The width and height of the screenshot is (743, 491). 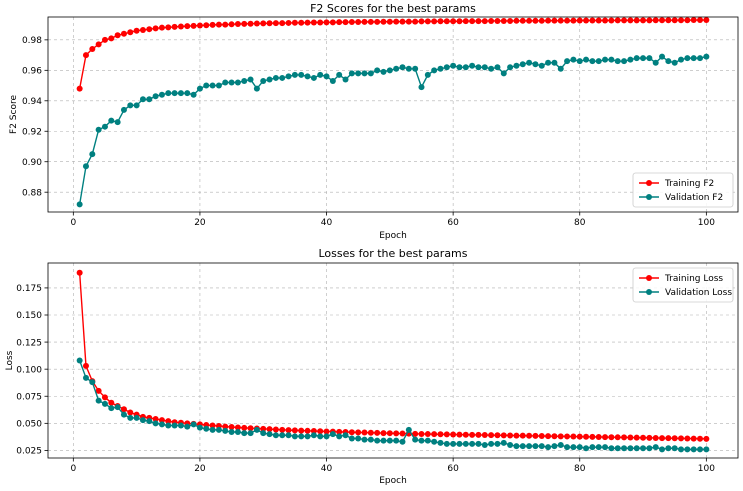 What do you see at coordinates (327, 469) in the screenshot?
I see `x-tick-label: 40` at bounding box center [327, 469].